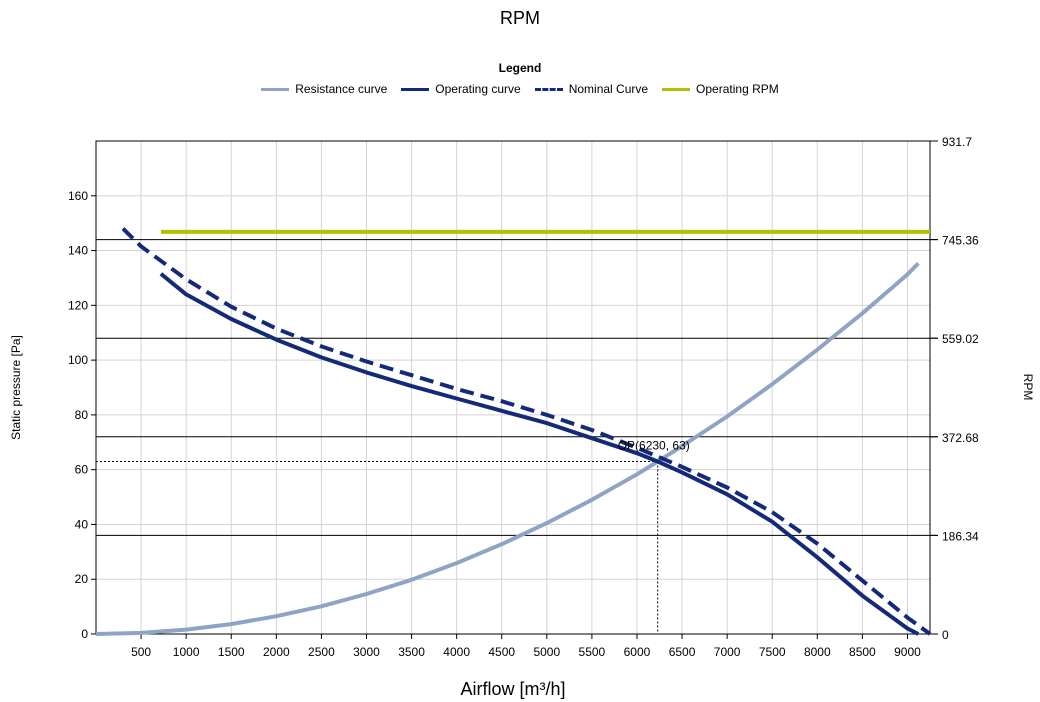 This screenshot has height=702, width=1040. What do you see at coordinates (957, 142) in the screenshot?
I see `y2-tick-label: 931.7` at bounding box center [957, 142].